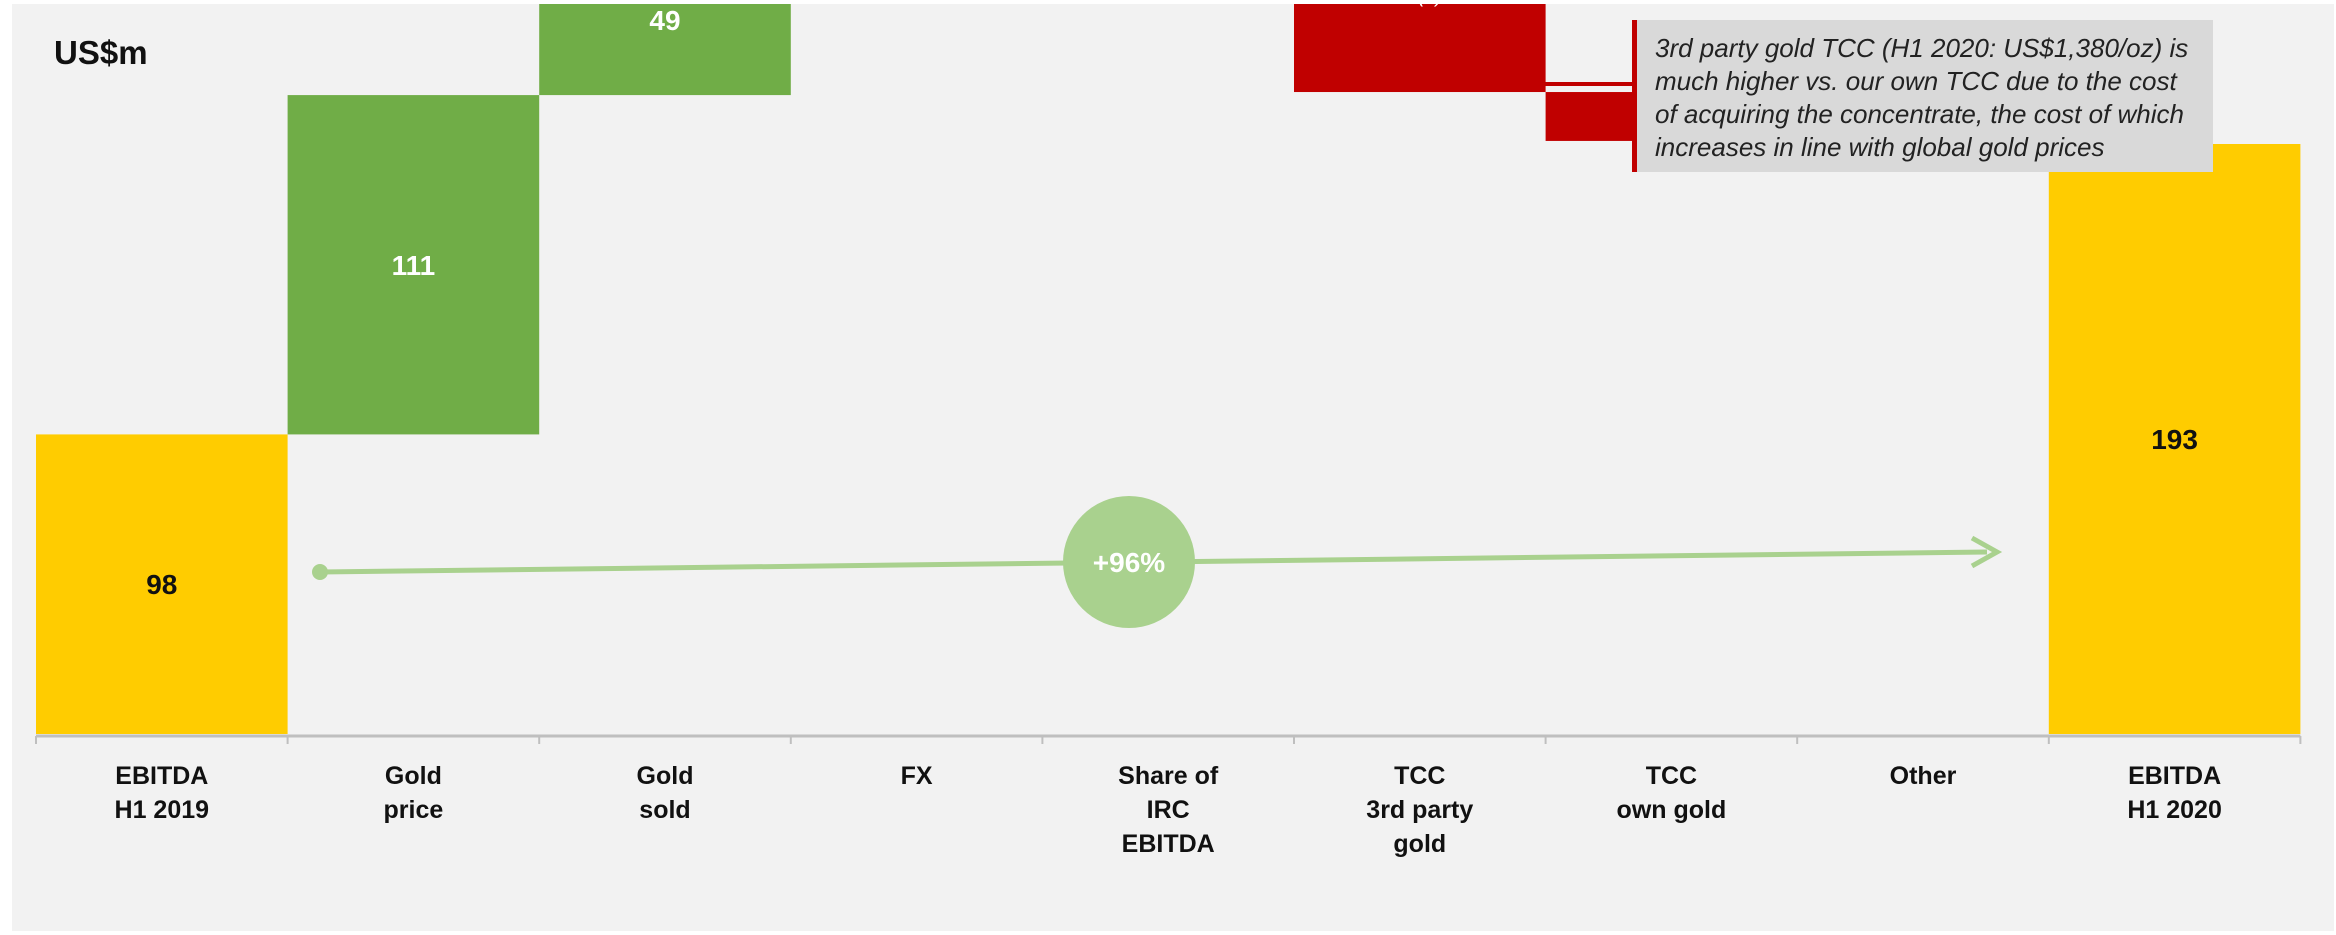  Describe the element at coordinates (1430, 6) in the screenshot. I see `footnote-marker: (1)` at that location.